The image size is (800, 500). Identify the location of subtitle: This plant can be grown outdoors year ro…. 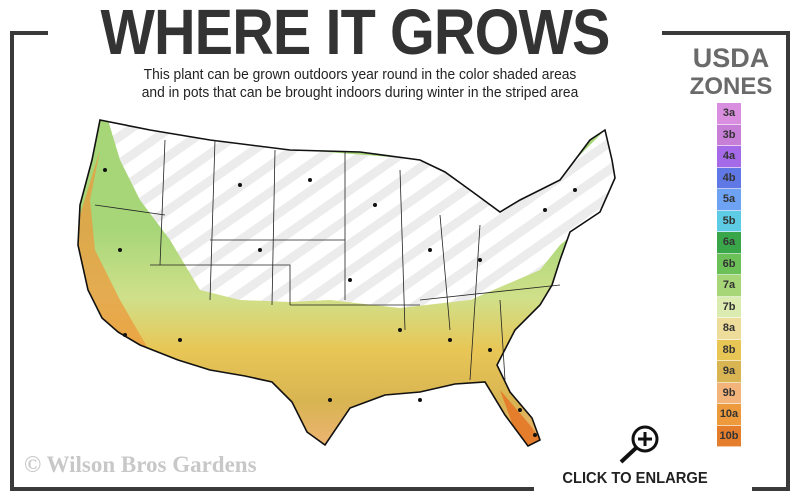
(360, 84).